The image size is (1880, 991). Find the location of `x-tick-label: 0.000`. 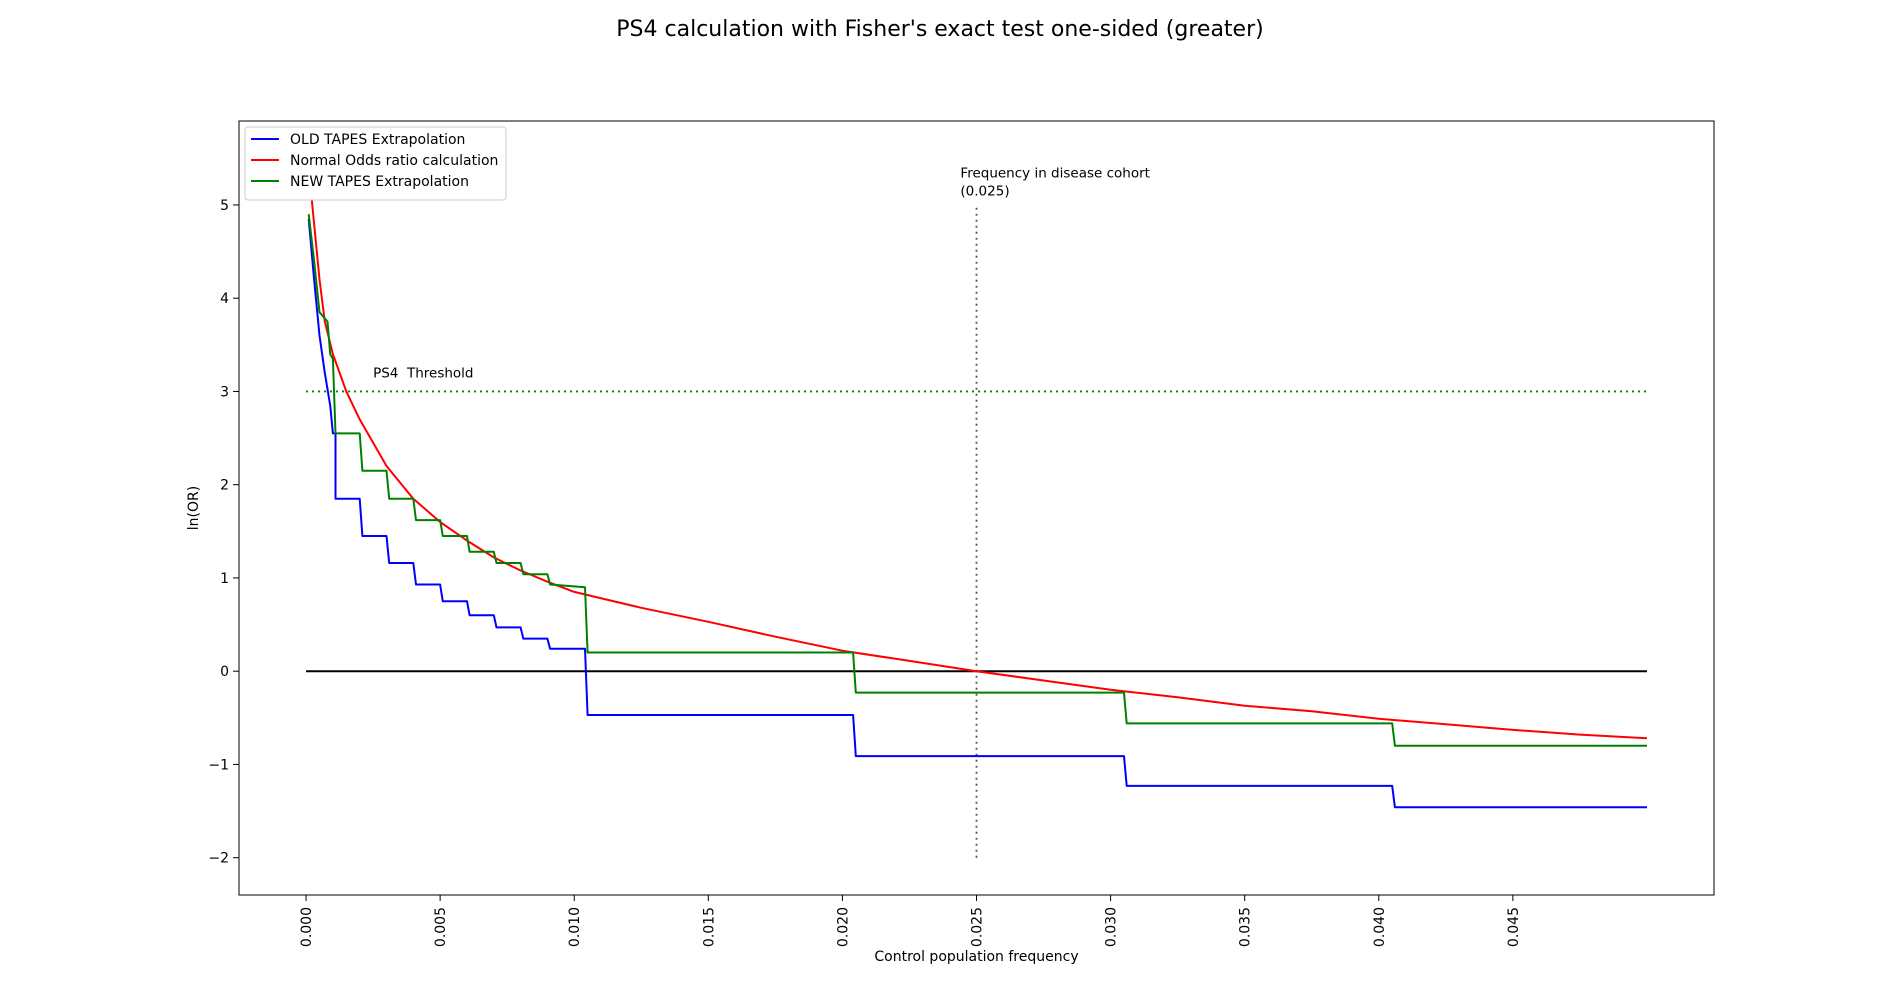

x-tick-label: 0.000 is located at coordinates (307, 927).